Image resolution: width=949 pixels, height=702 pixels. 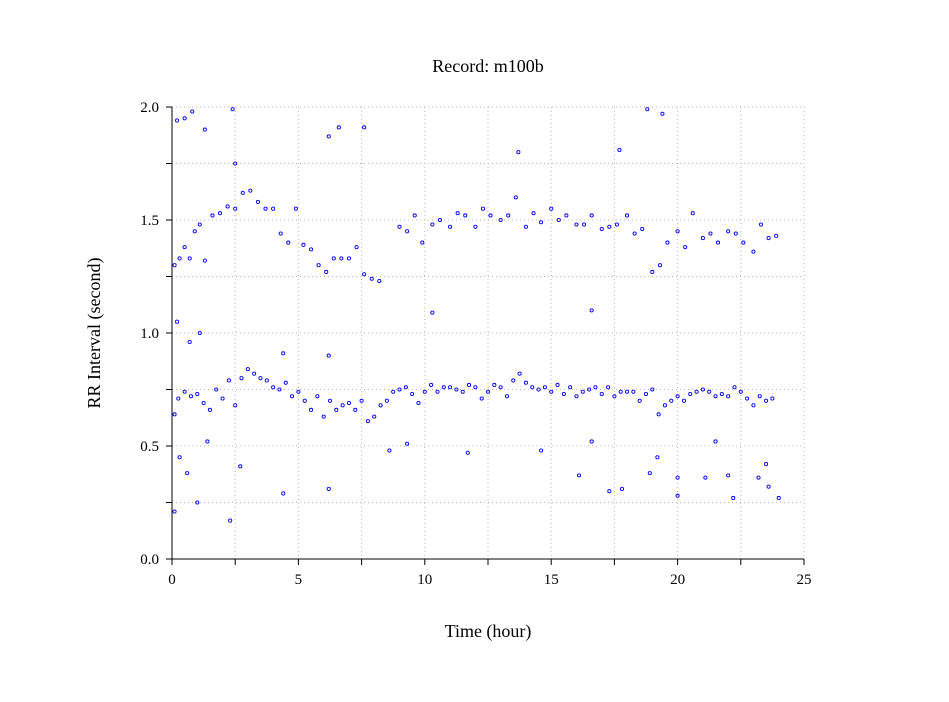 What do you see at coordinates (487, 66) in the screenshot?
I see `chart-title: Record: m100b` at bounding box center [487, 66].